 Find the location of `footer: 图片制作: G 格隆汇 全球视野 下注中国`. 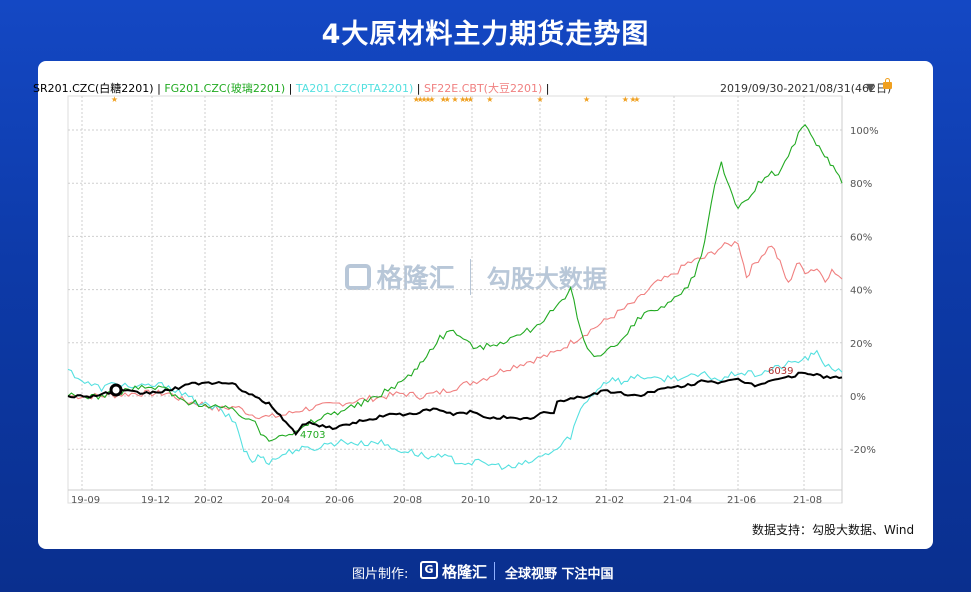

footer: 图片制作: G 格隆汇 全球视野 下注中国 is located at coordinates (485, 572).